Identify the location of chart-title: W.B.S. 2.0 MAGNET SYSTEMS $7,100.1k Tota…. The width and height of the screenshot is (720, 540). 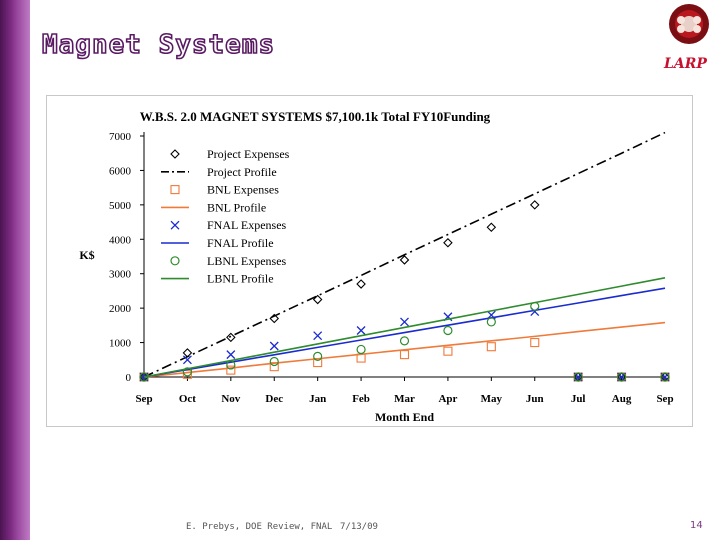
(315, 116).